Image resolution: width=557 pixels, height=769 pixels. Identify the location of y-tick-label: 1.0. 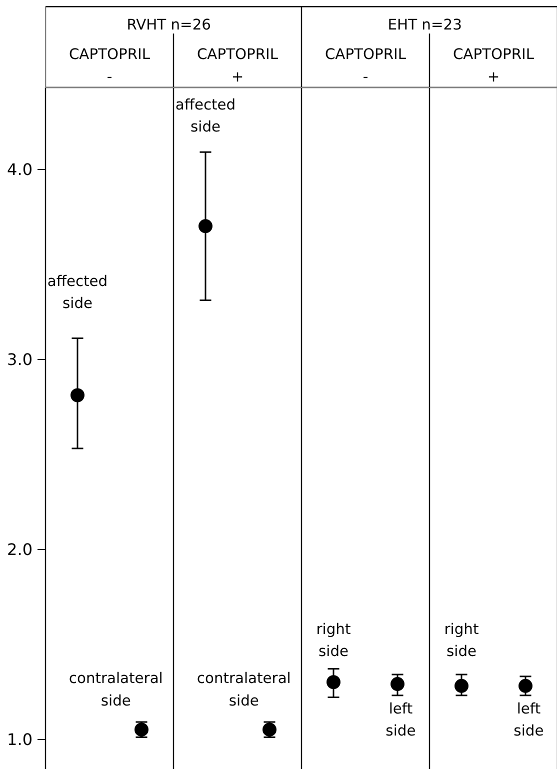
(20, 740).